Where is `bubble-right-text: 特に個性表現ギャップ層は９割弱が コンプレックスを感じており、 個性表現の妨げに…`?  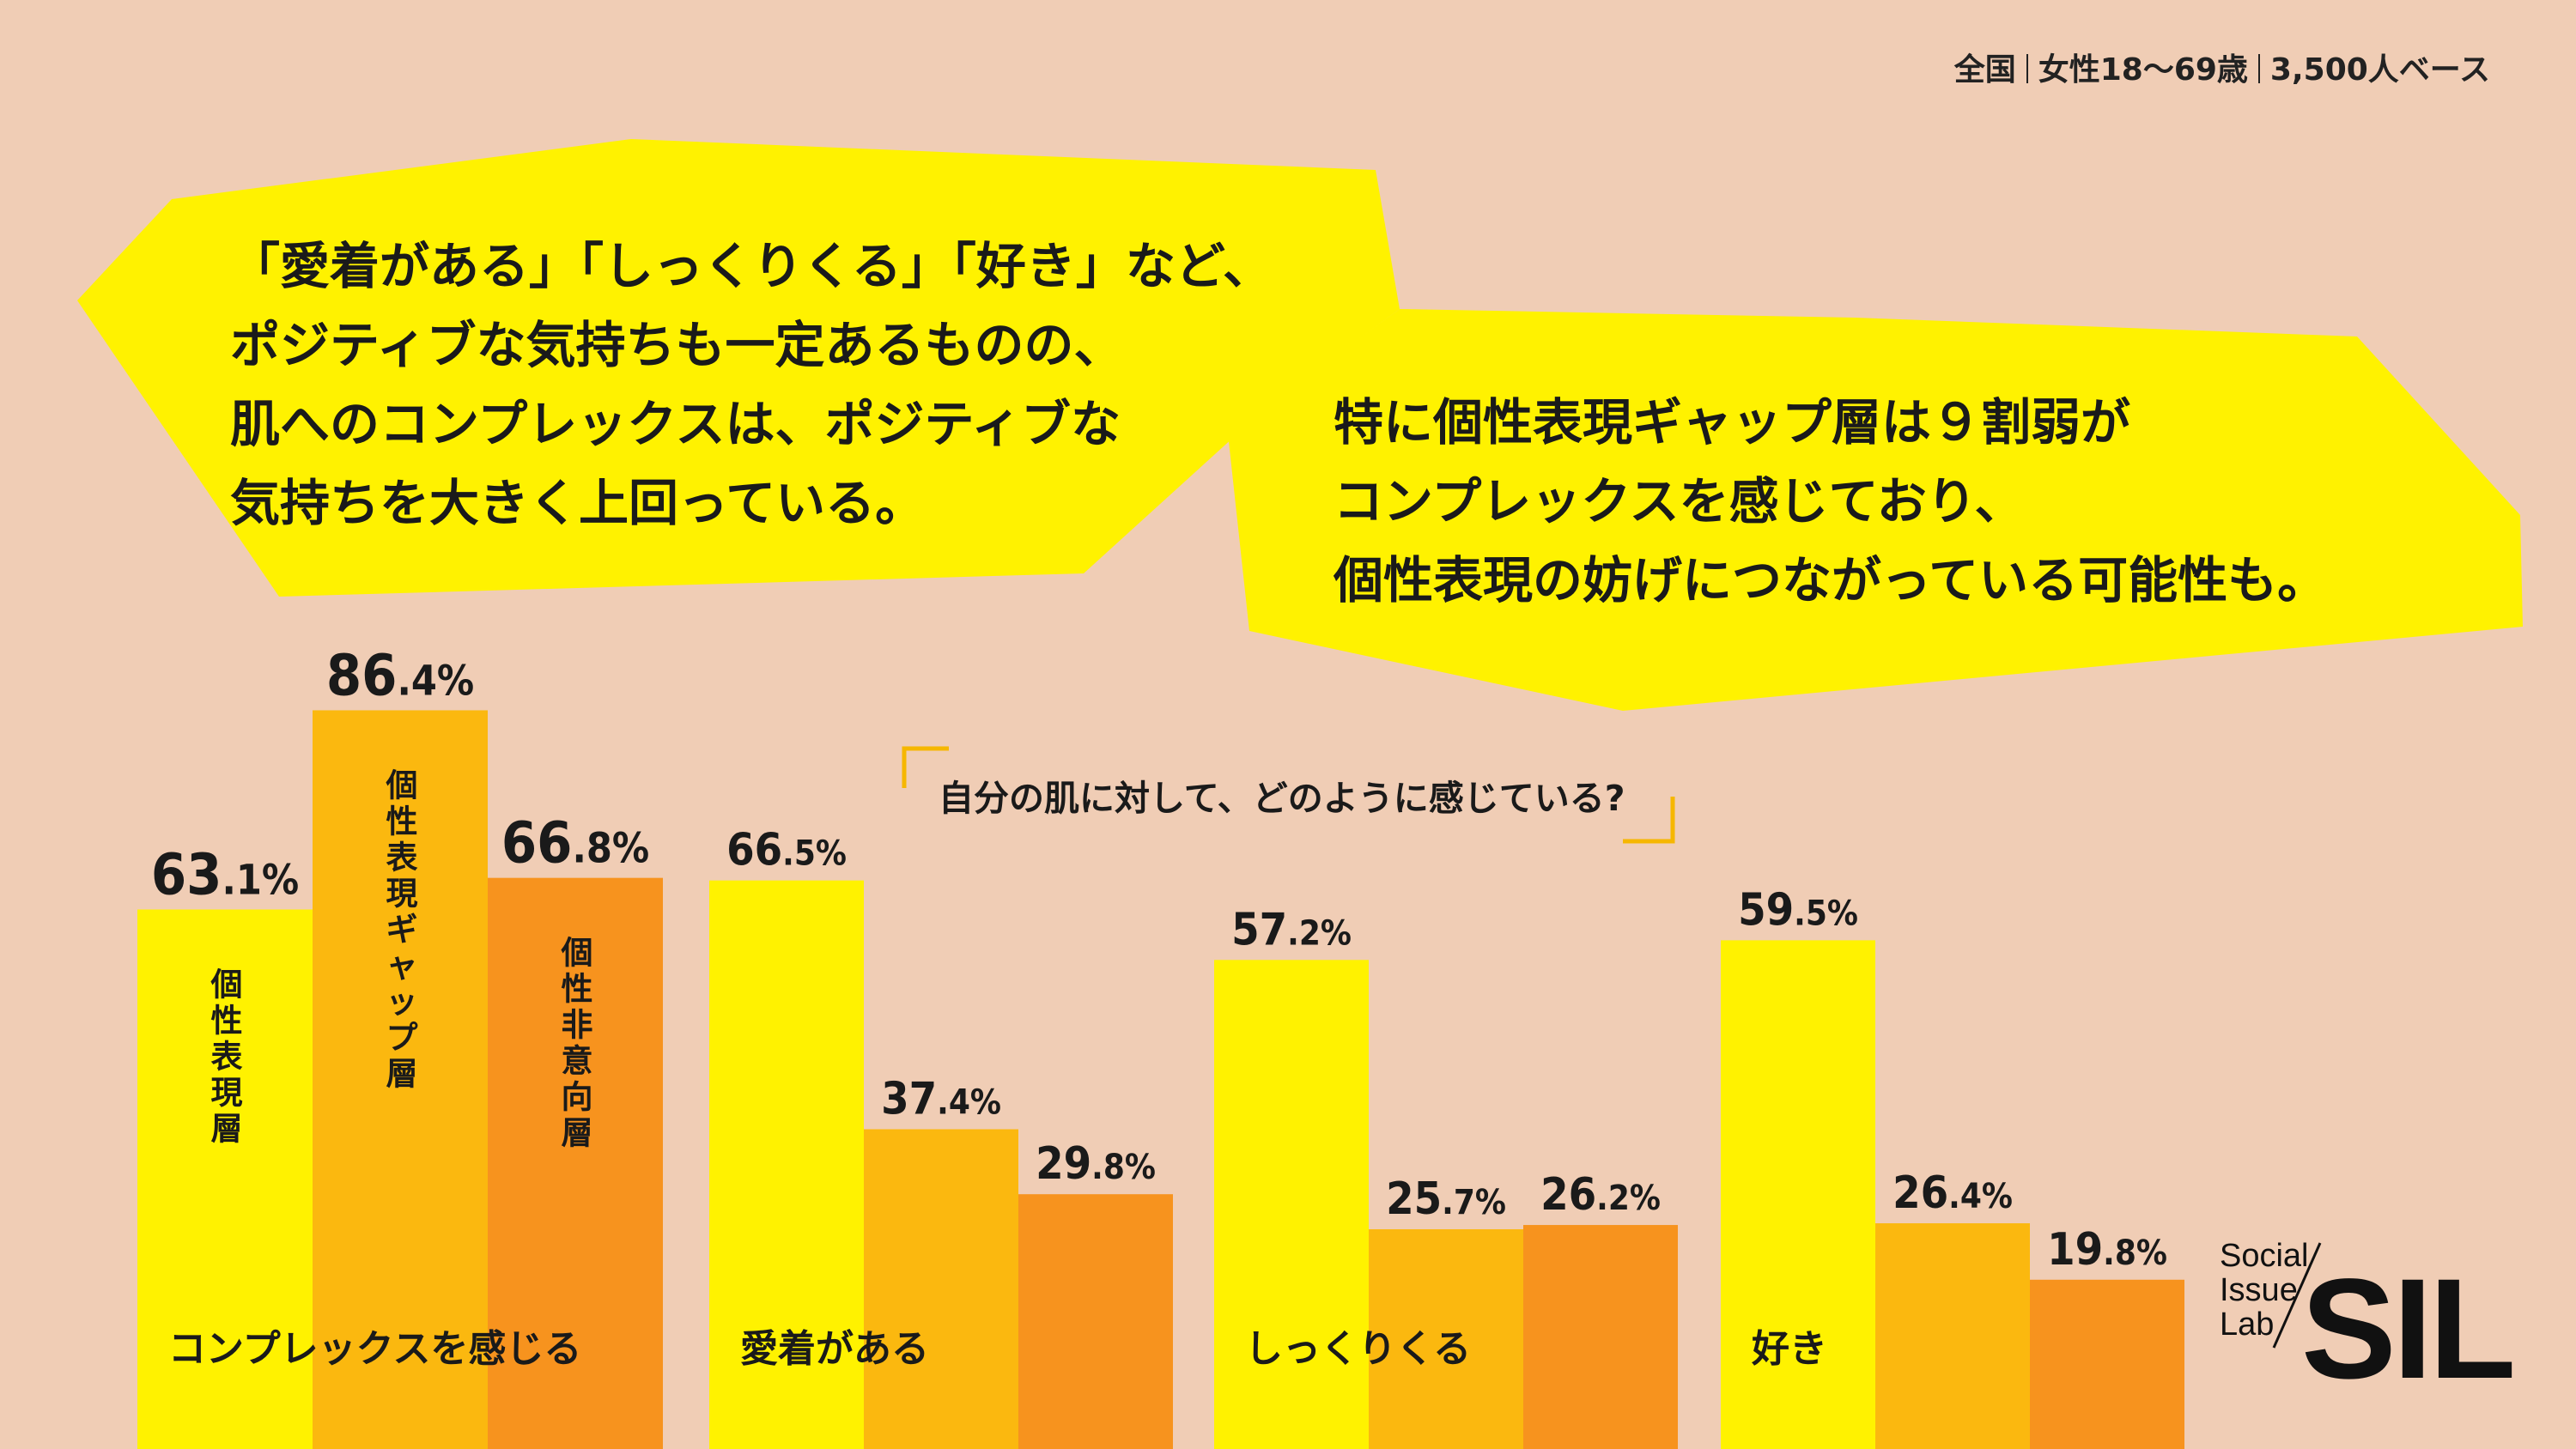 bubble-right-text: 特に個性表現ギャップ層は９割弱が コンプレックスを感じており、 個性表現の妨げに… is located at coordinates (1830, 501).